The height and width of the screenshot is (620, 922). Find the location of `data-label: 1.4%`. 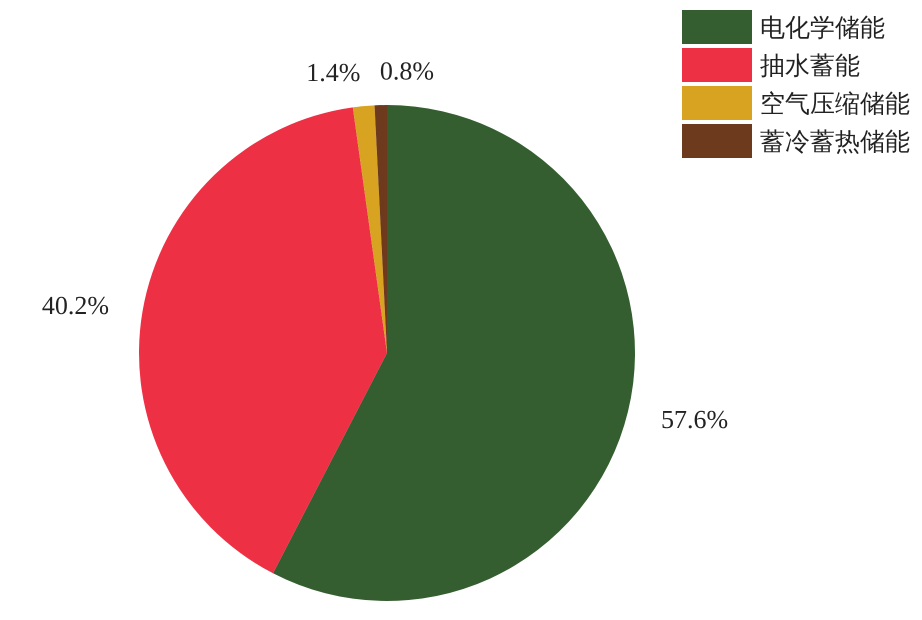

data-label: 1.4% is located at coordinates (333, 72).